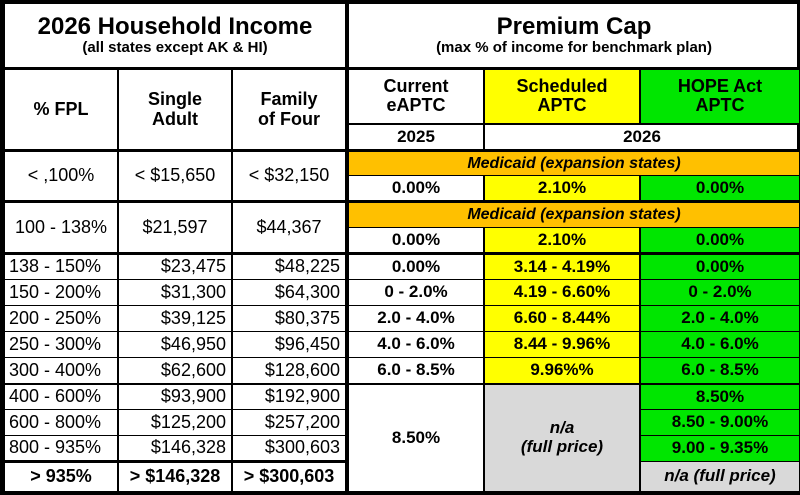  What do you see at coordinates (719, 292) in the screenshot?
I see `hope-act-aptc-cell: 0 - 2.0%` at bounding box center [719, 292].